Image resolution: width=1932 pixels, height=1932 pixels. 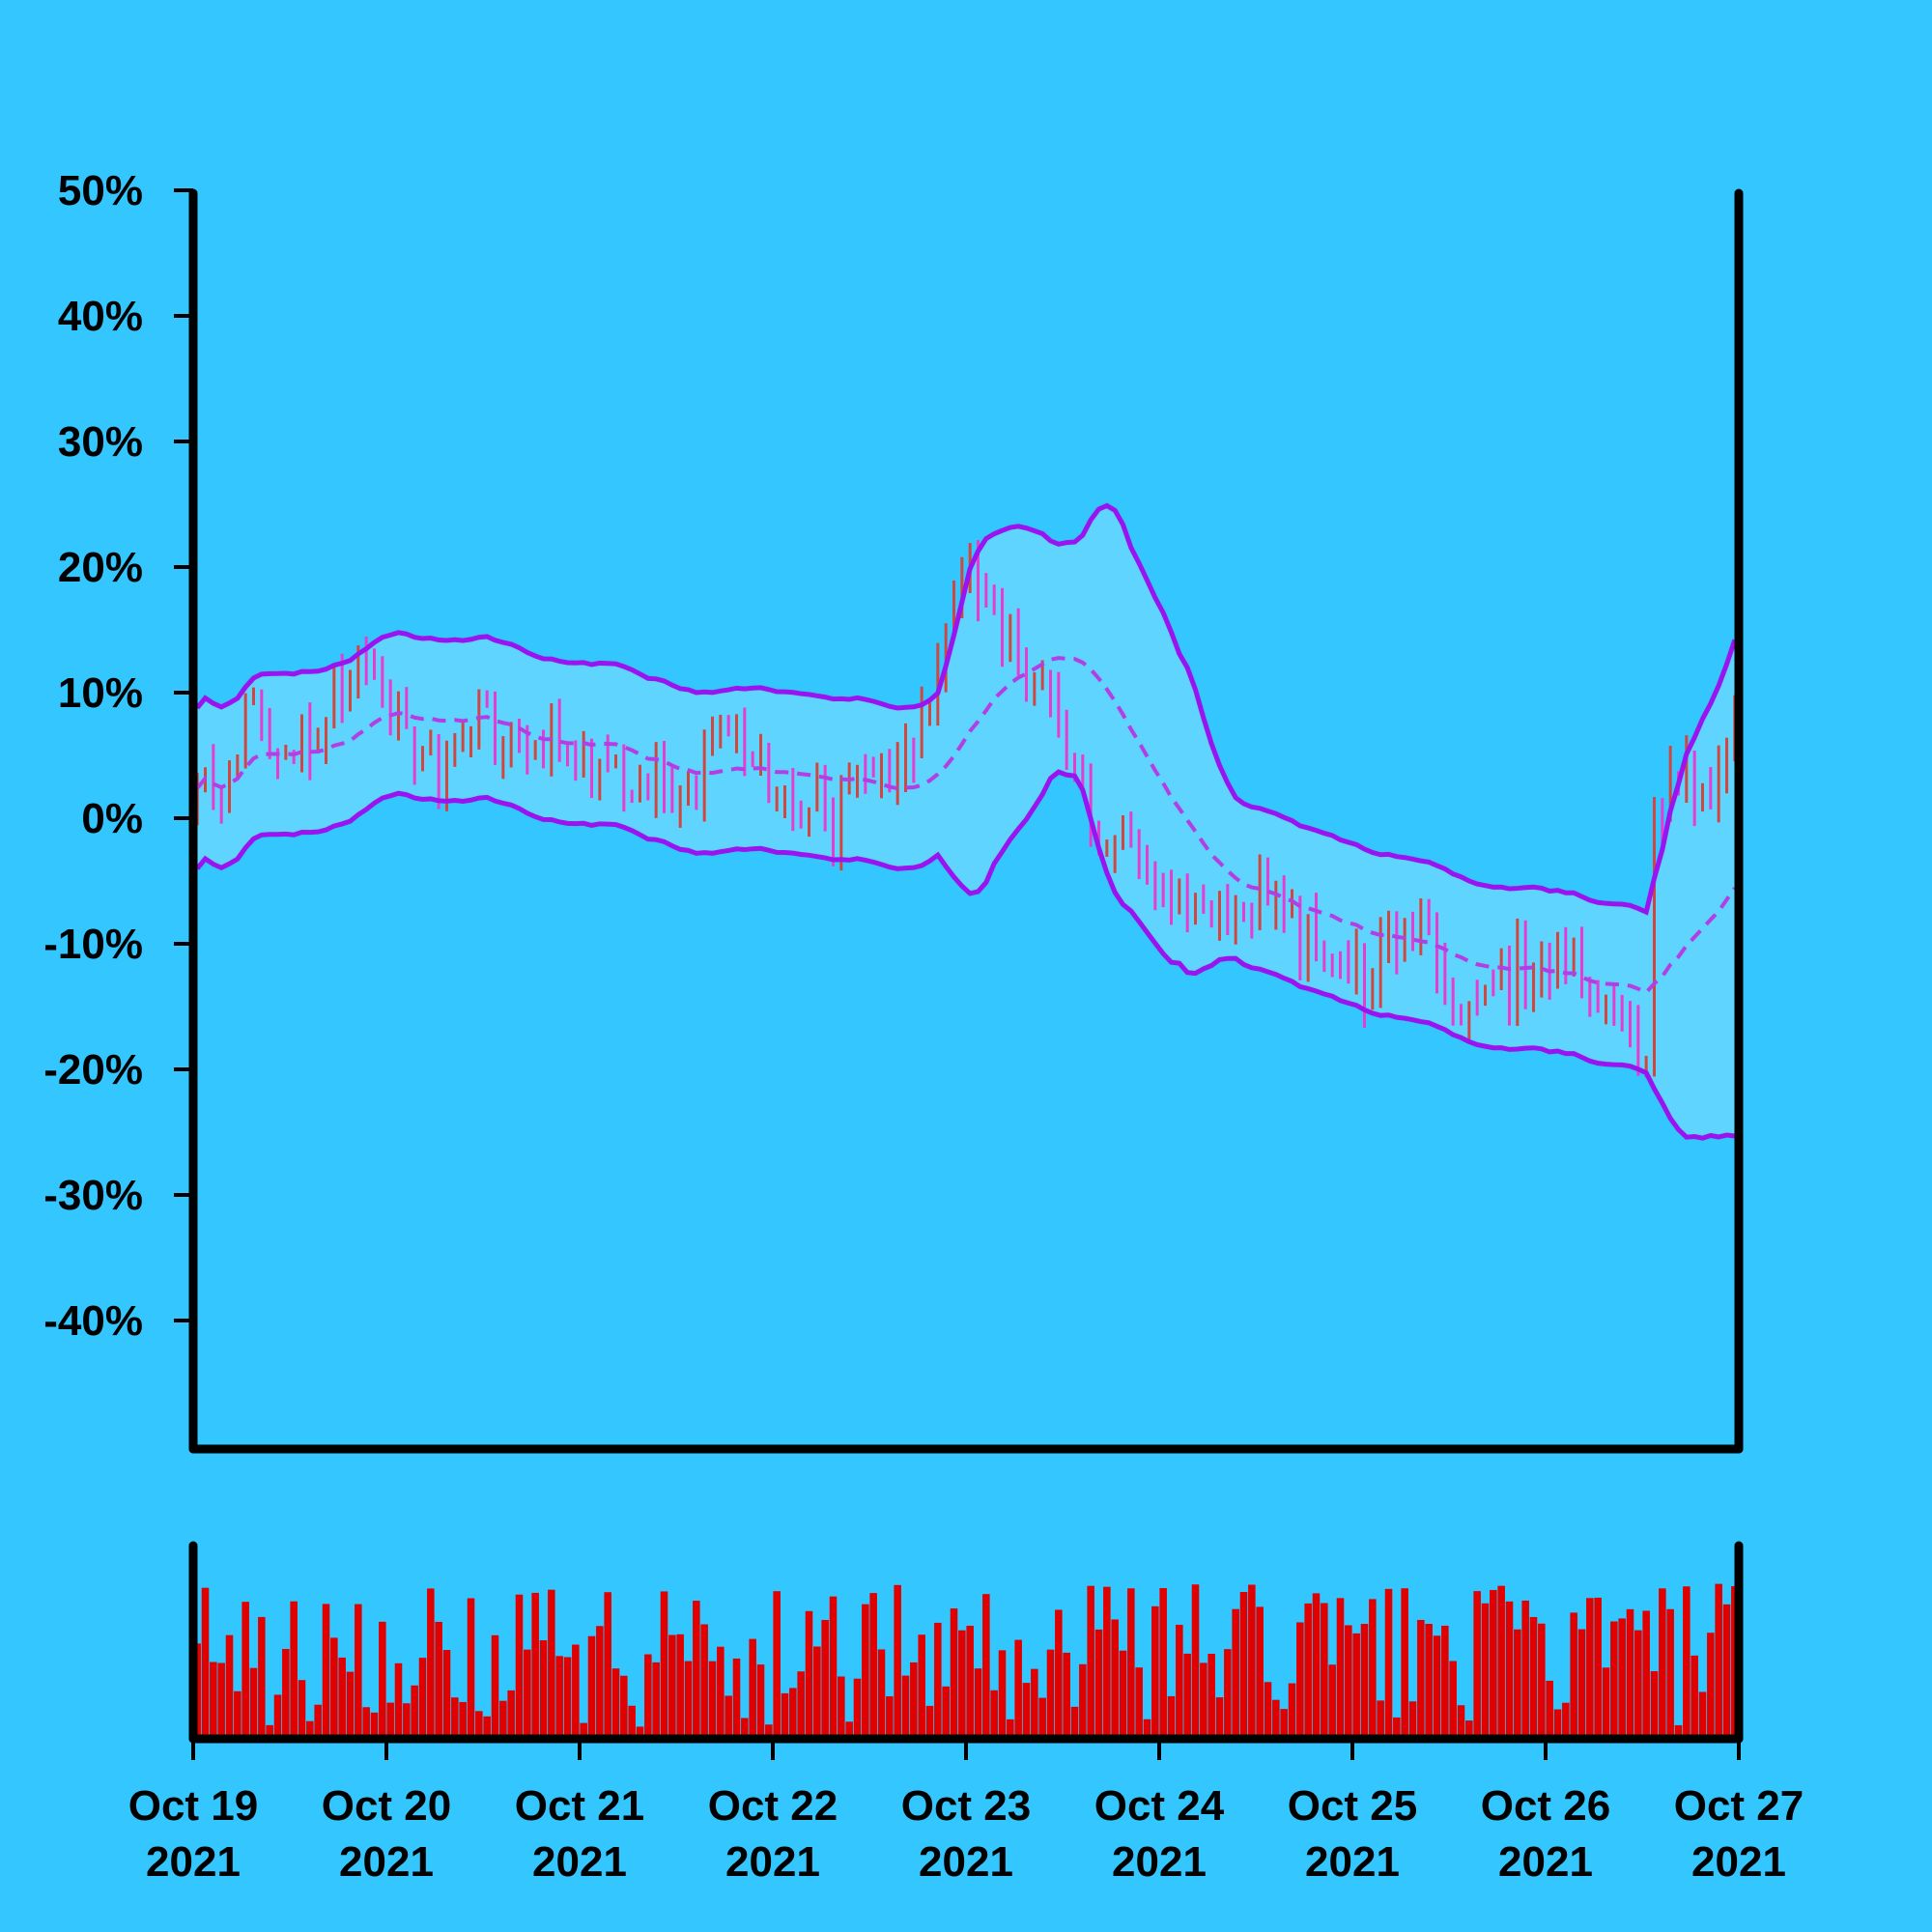 I want to click on x-tick-label-date: Oct 25, so click(x=1353, y=1806).